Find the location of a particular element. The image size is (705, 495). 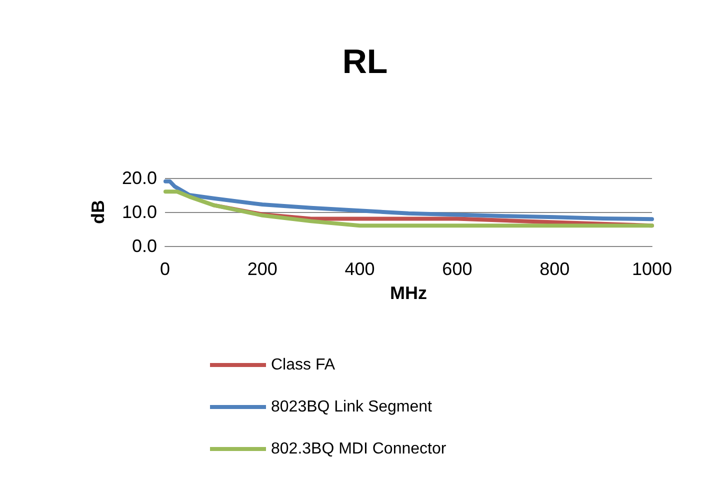

x-axis-title: MHz is located at coordinates (408, 293).